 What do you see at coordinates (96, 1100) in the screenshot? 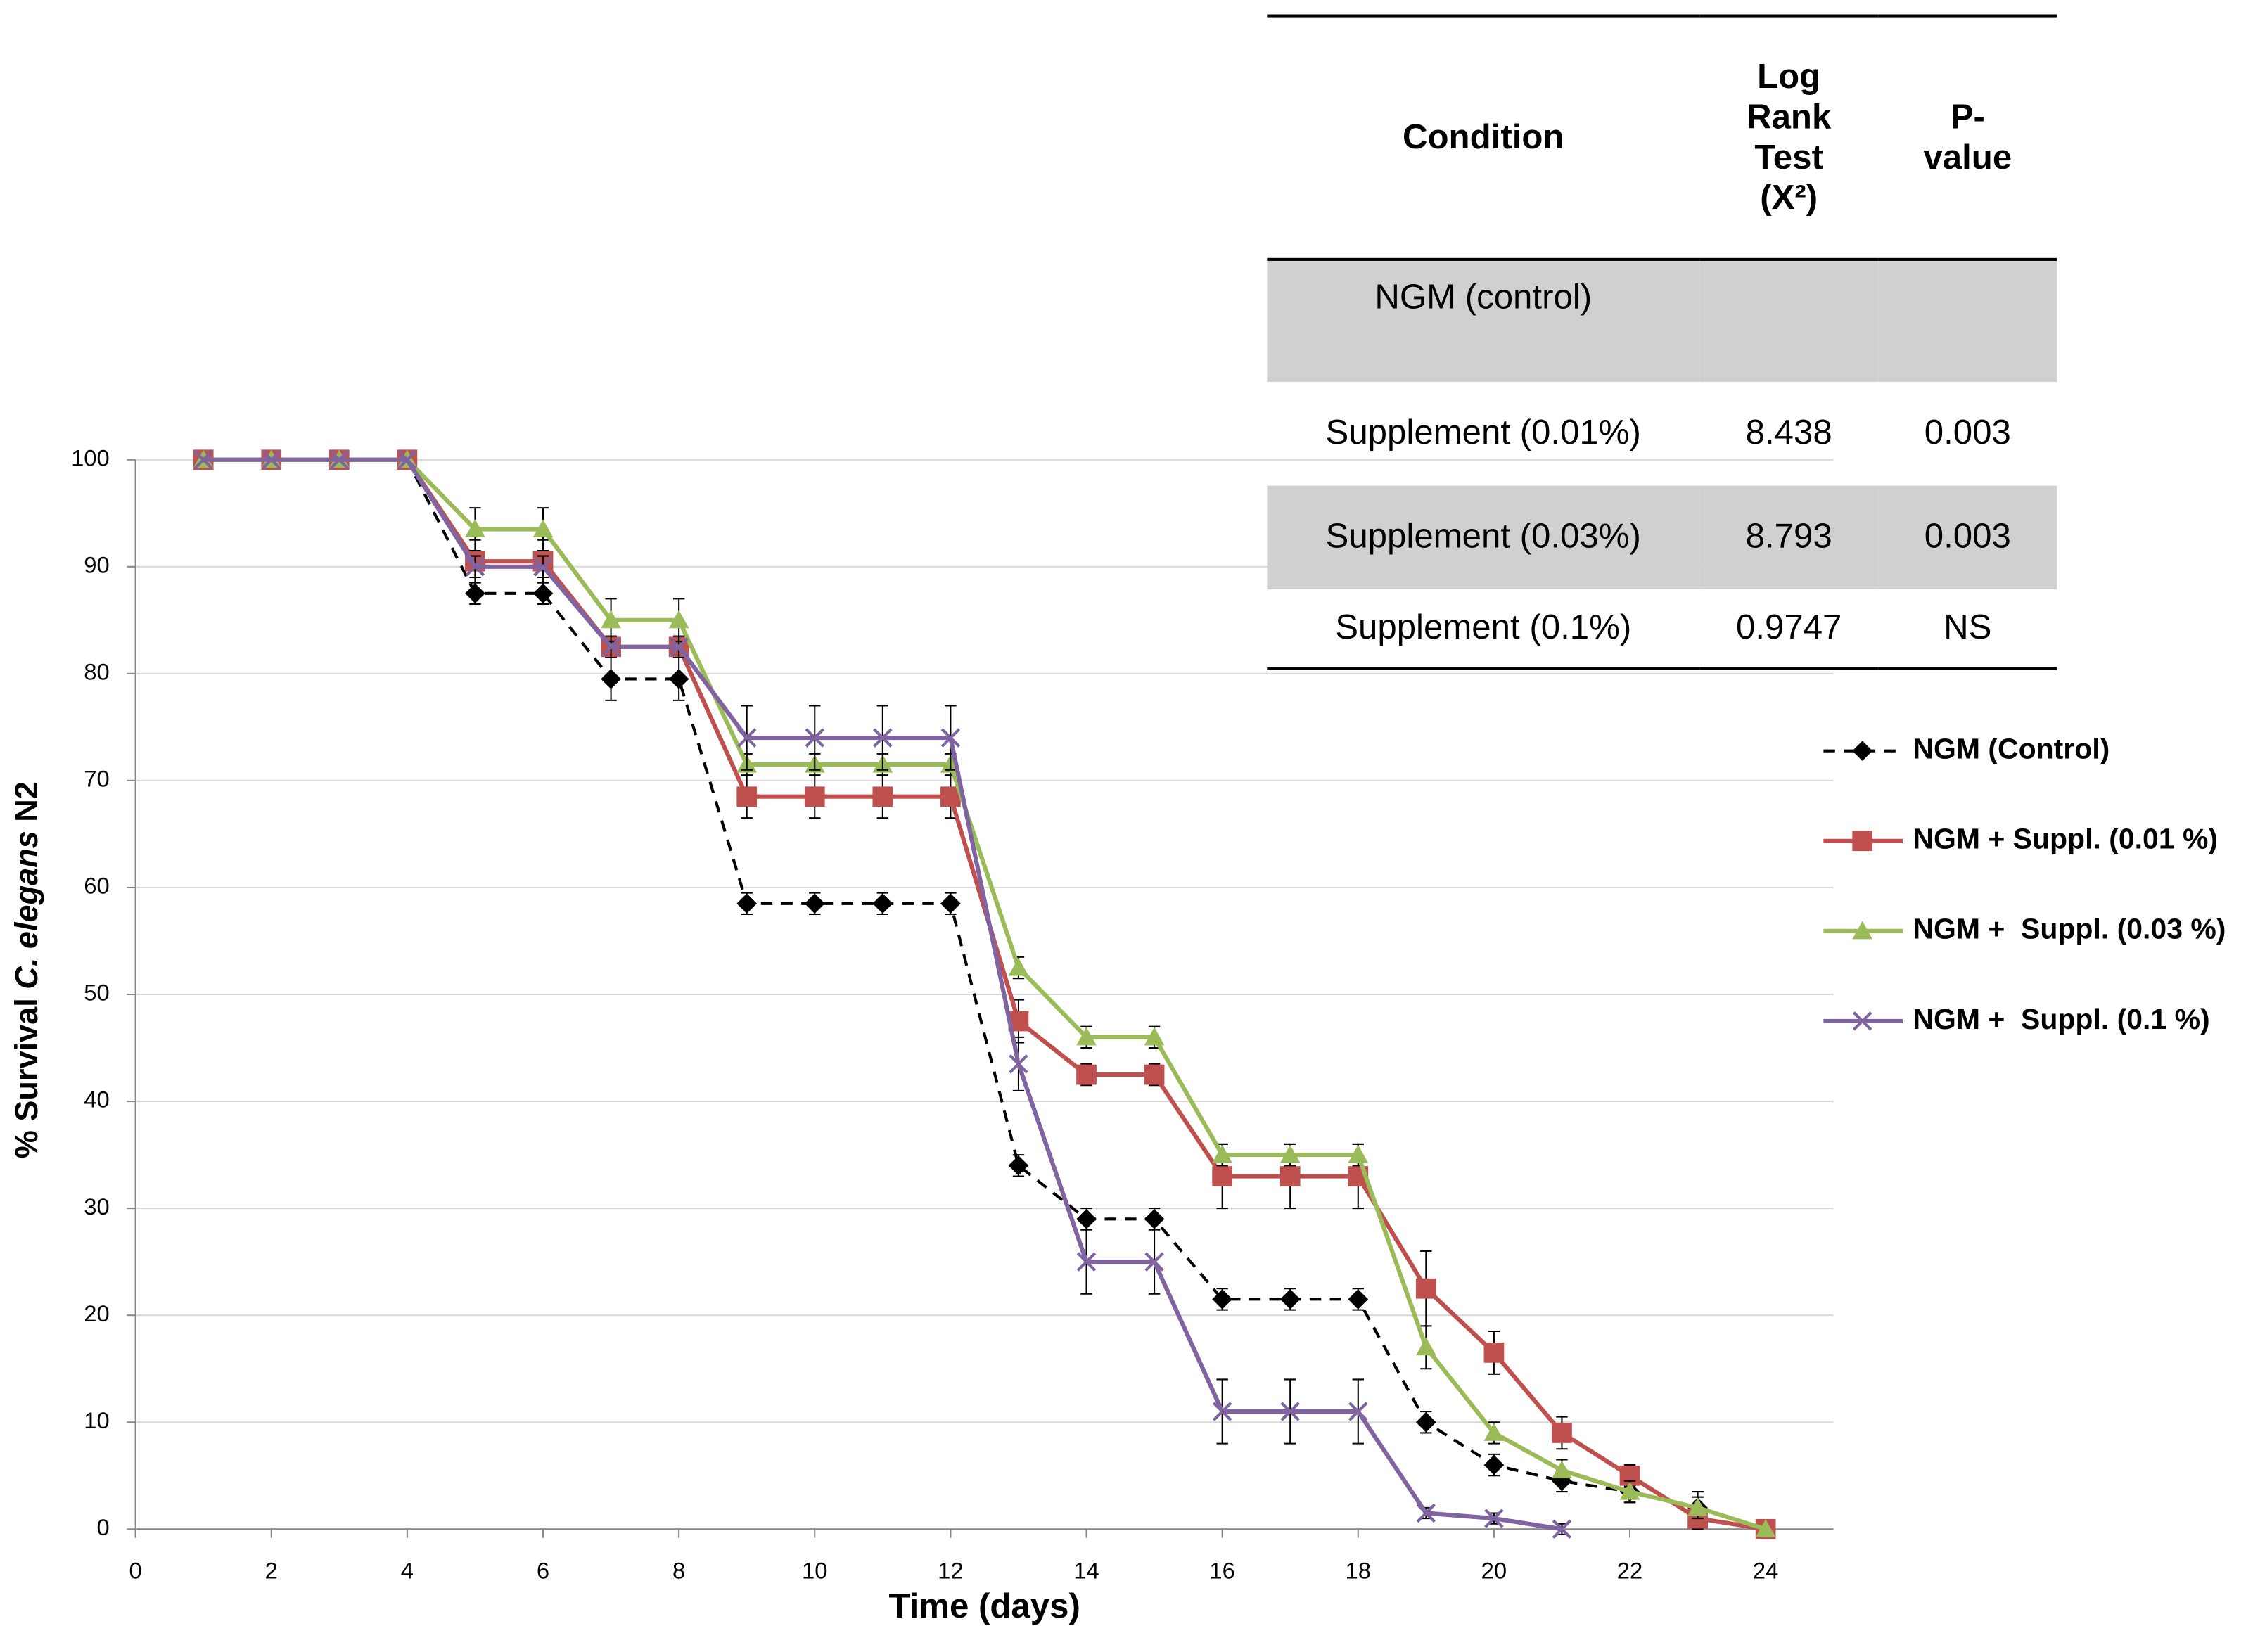
I see `y-tick-label: 40` at bounding box center [96, 1100].